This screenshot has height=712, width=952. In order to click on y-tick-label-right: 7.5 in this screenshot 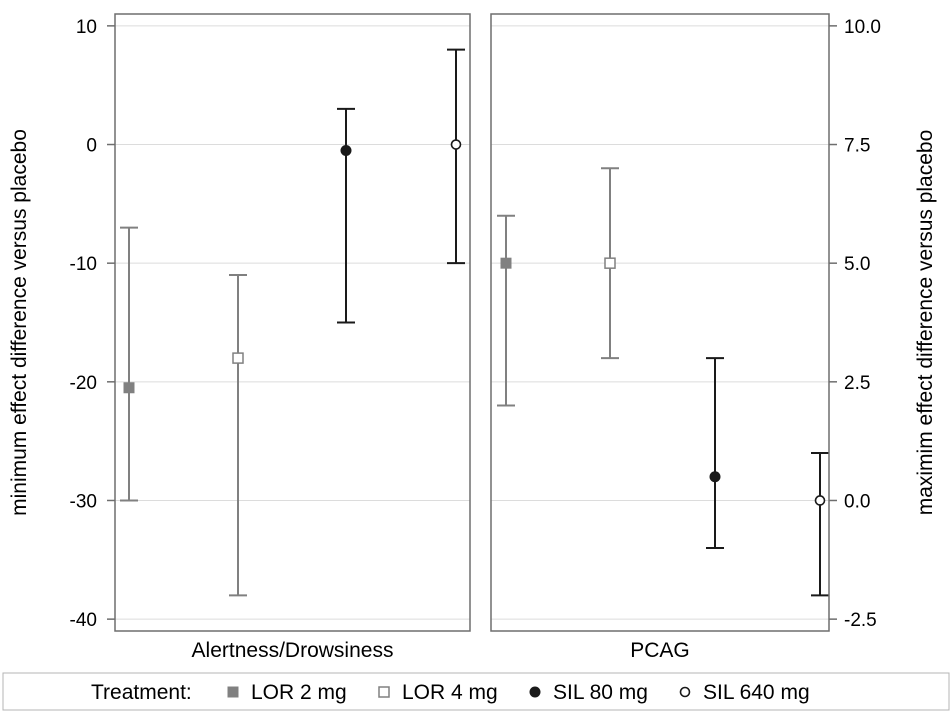, I will do `click(857, 146)`.